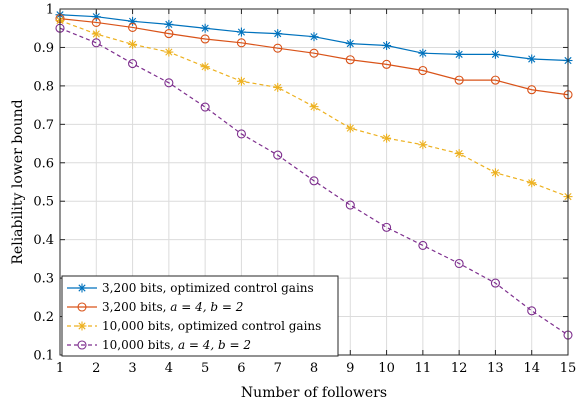 The width and height of the screenshot is (580, 402). Describe the element at coordinates (60, 368) in the screenshot. I see `x-tick-label: 1` at that location.